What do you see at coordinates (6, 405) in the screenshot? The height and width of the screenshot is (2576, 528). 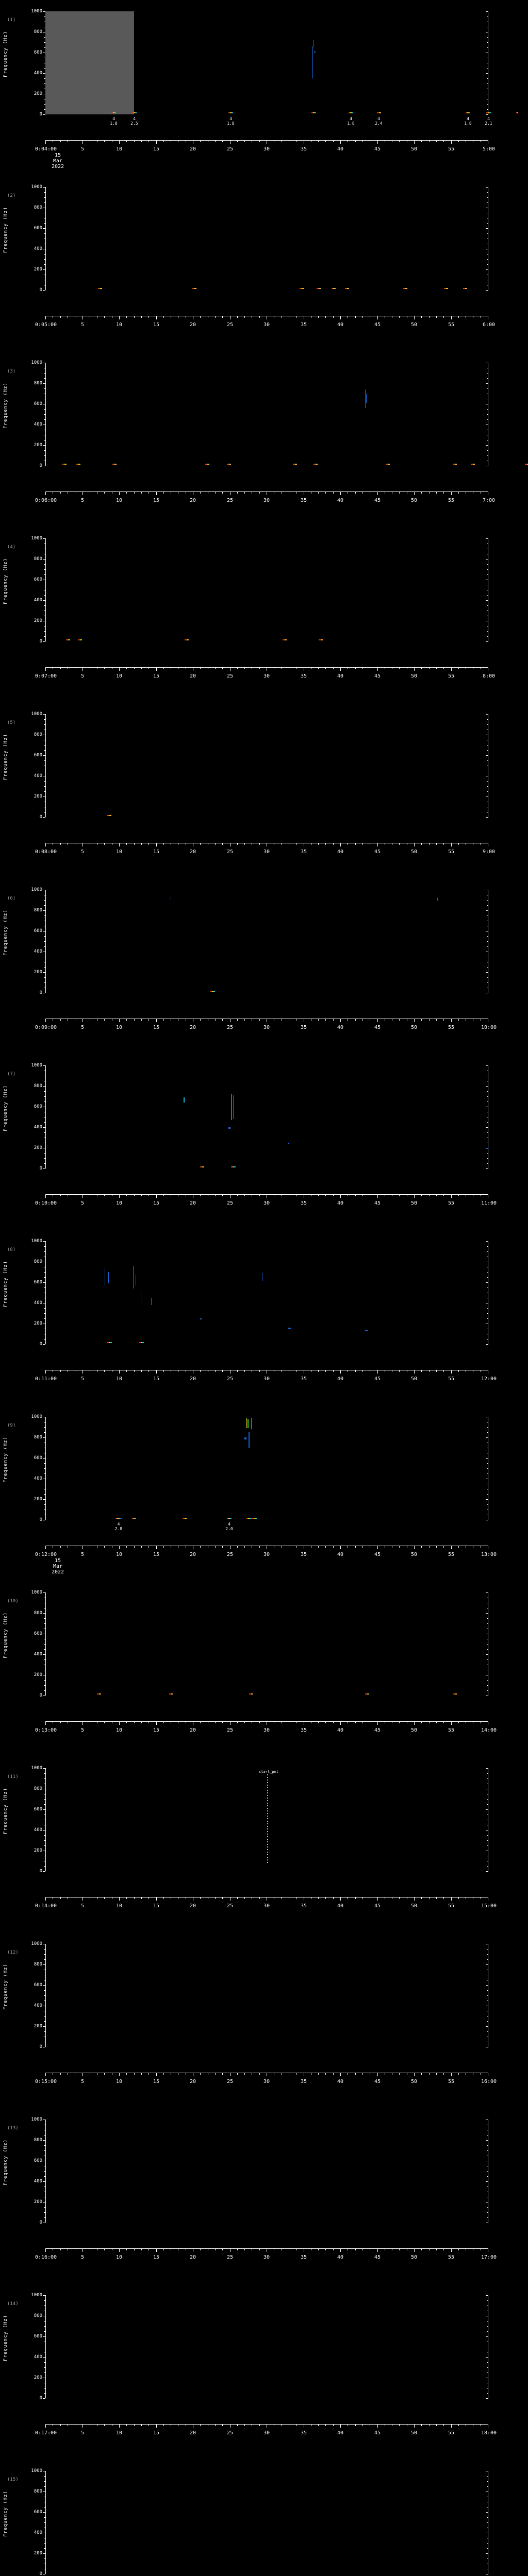 I see `y-axis-label: Frequency (Hz)` at bounding box center [6, 405].